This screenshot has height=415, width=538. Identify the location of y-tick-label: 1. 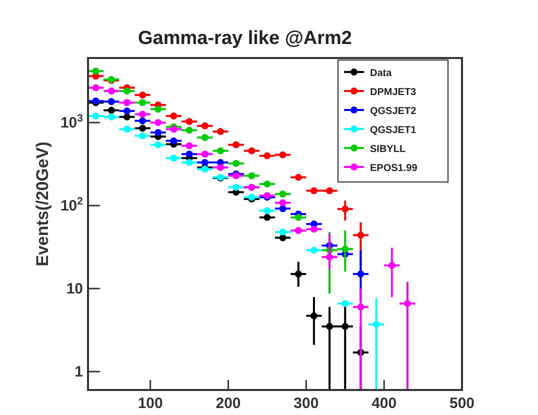
(78, 372).